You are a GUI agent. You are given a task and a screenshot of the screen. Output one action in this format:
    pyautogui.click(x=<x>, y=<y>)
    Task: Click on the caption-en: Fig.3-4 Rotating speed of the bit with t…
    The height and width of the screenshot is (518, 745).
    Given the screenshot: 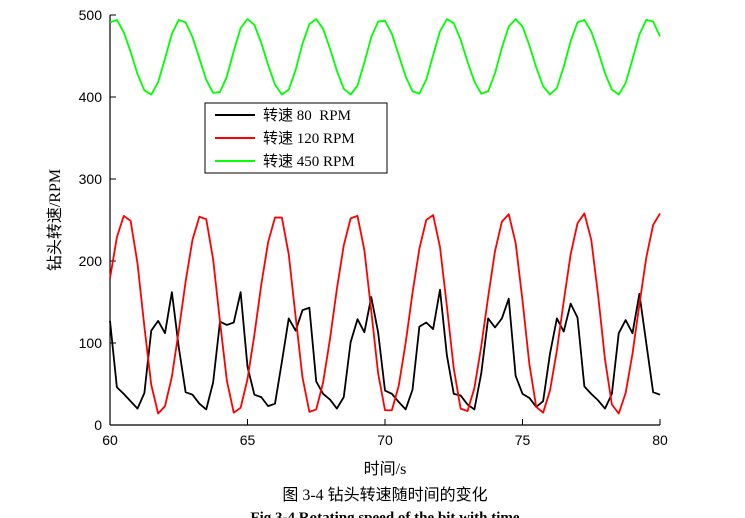 What is the action you would take?
    pyautogui.click(x=384, y=514)
    